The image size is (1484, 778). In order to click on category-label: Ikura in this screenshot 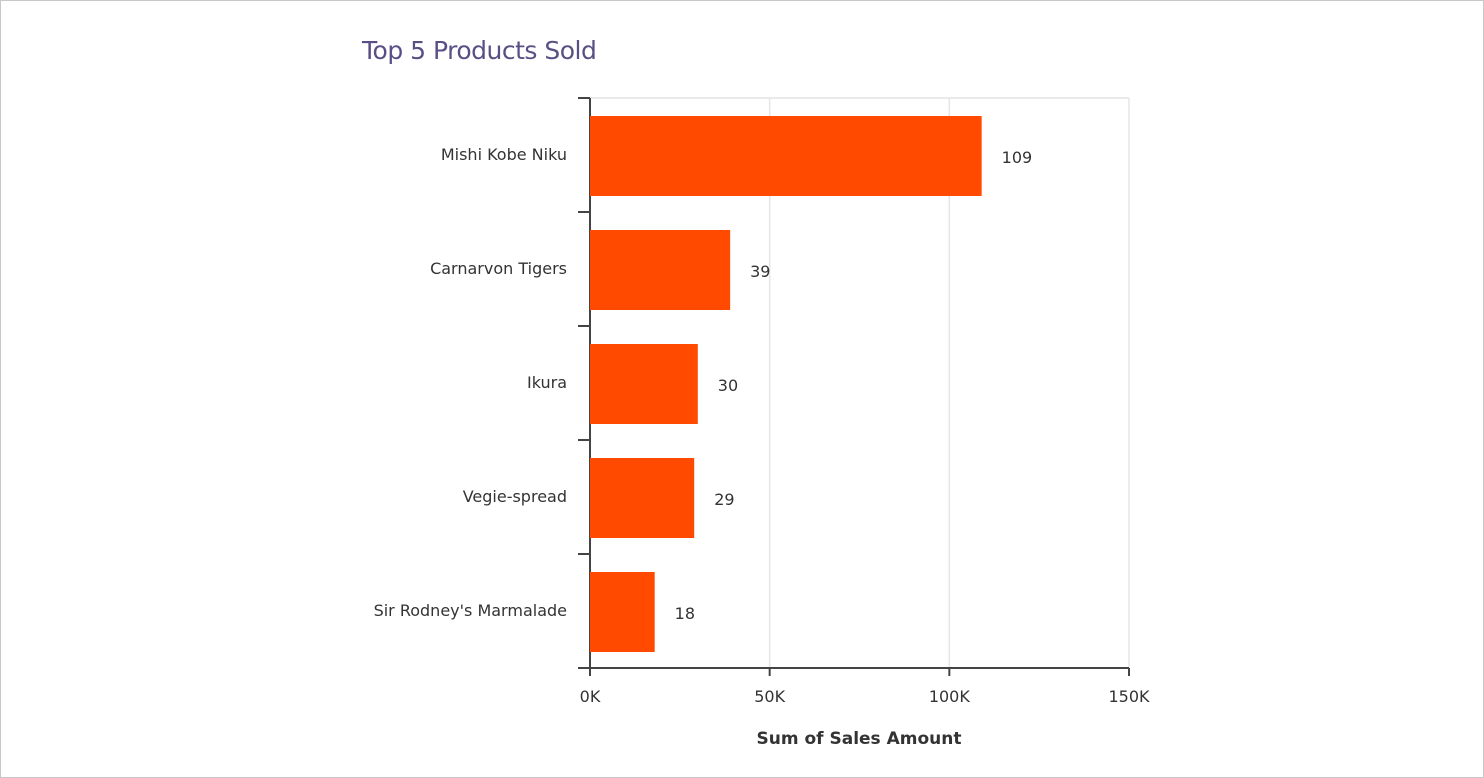, I will do `click(547, 382)`.